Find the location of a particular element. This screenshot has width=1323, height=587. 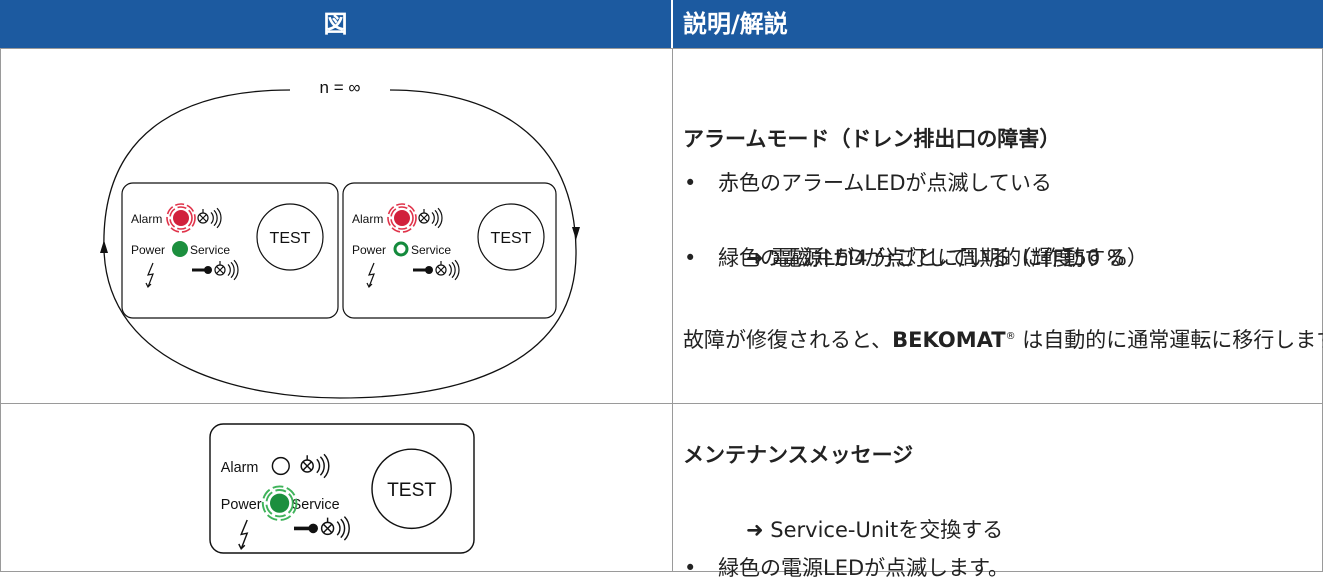

heading: メンテナンスメッセージ is located at coordinates (798, 455).